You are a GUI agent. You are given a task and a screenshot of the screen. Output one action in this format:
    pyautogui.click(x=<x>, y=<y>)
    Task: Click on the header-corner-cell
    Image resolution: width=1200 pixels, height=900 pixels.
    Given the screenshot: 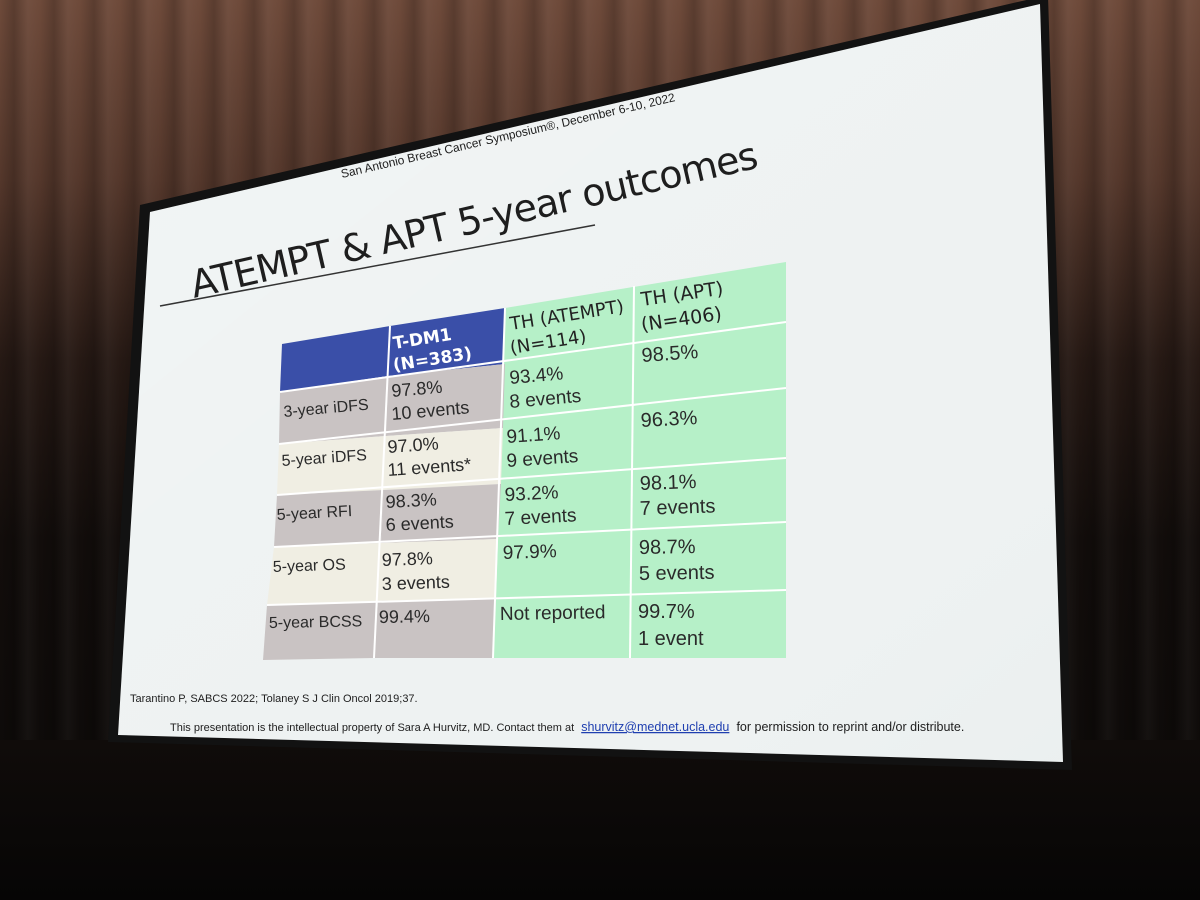 What is the action you would take?
    pyautogui.click(x=335, y=359)
    